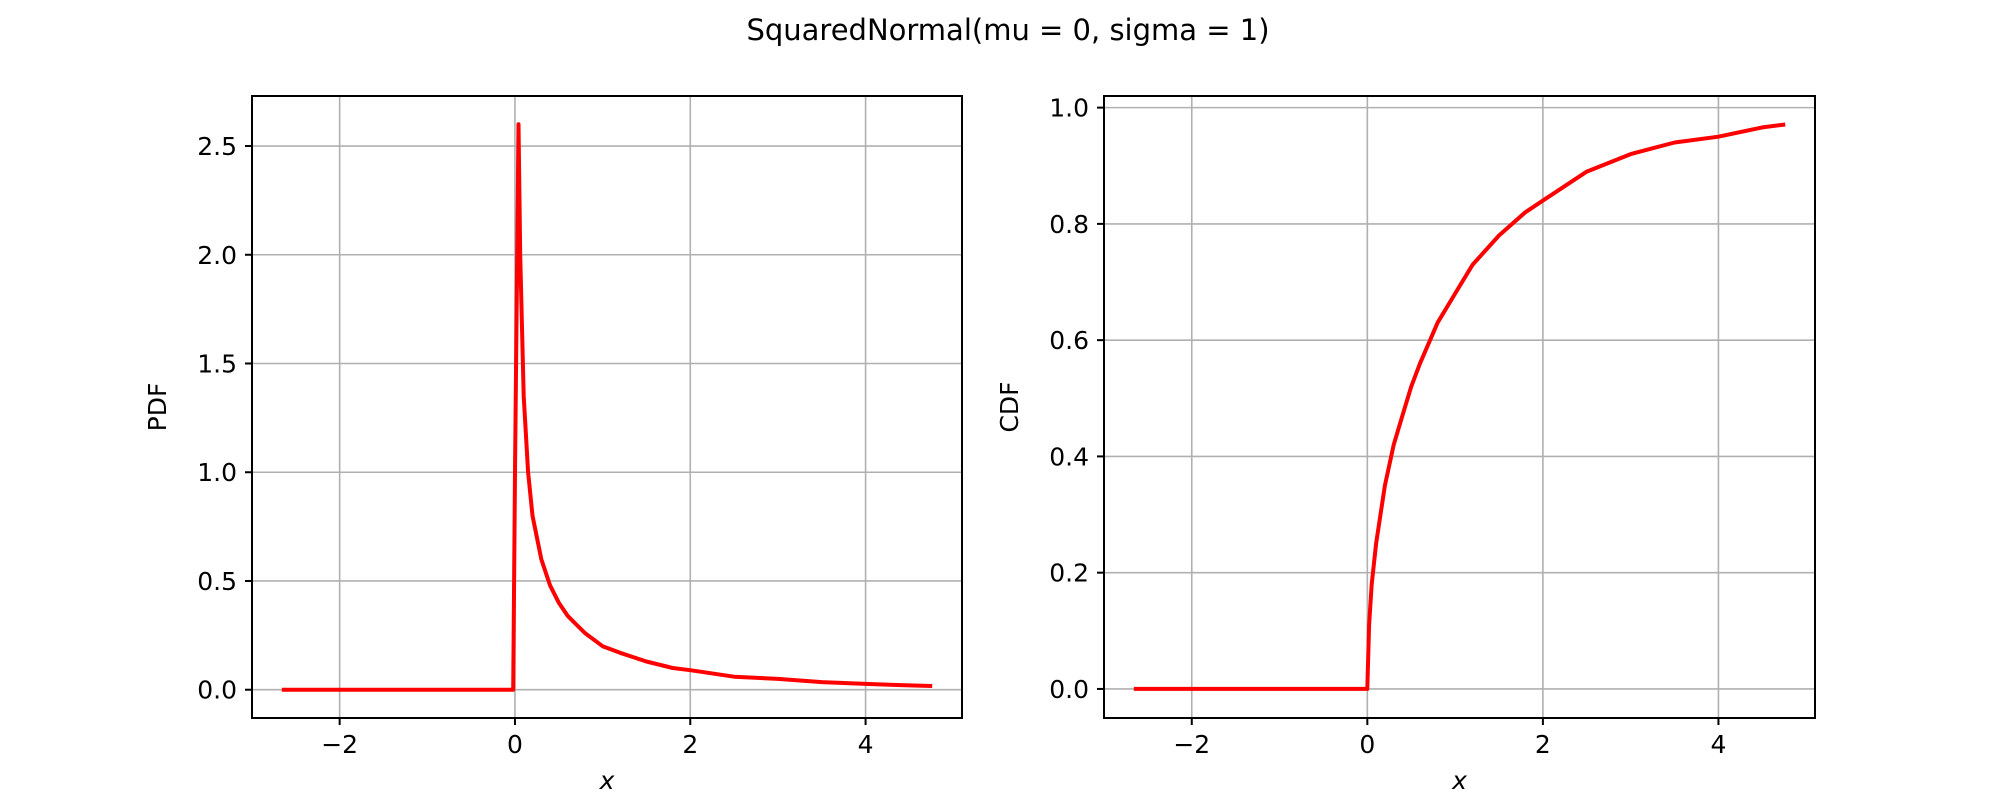 This screenshot has height=800, width=2000. Describe the element at coordinates (1007, 30) in the screenshot. I see `figure-title: SquaredNormal(mu = 0, sigma = 1)` at that location.